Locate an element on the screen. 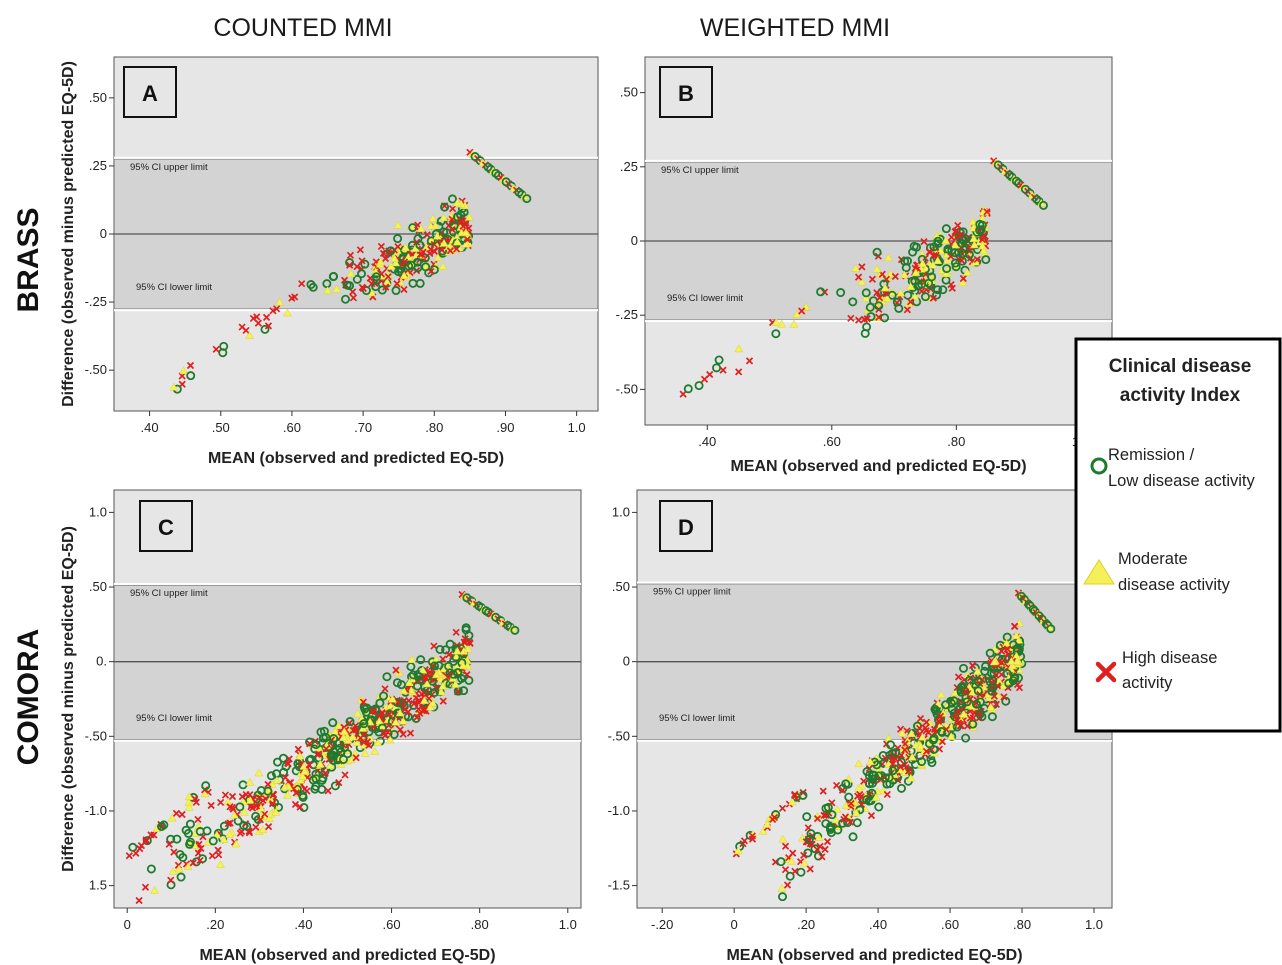  row-header-brass: BRASS is located at coordinates (28, 259).